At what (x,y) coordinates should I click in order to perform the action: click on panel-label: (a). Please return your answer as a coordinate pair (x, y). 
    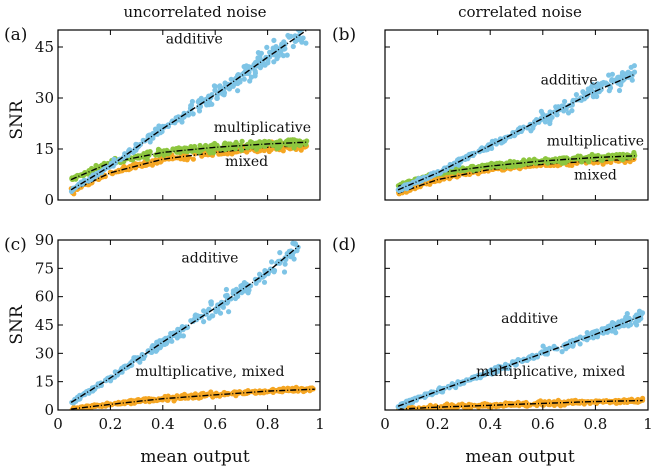
    Looking at the image, I should click on (15, 35).